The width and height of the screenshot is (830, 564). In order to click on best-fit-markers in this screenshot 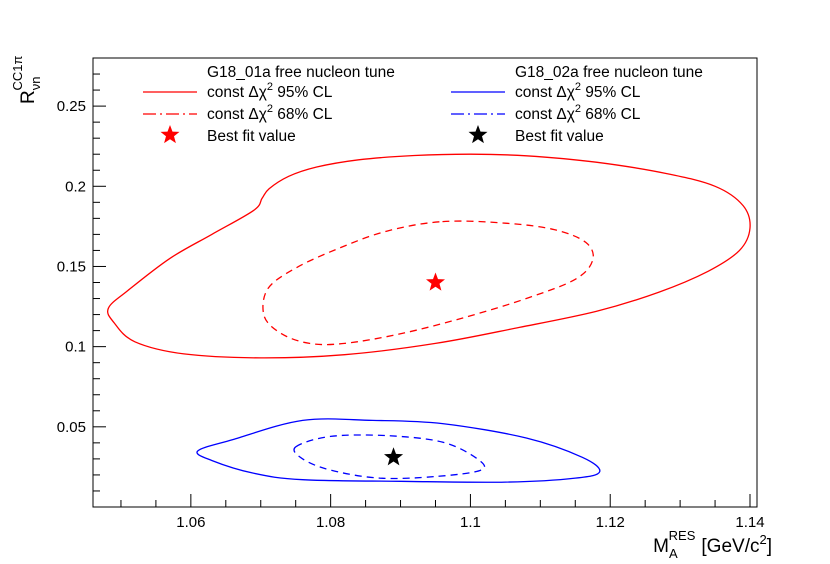, I will do `click(414, 369)`.